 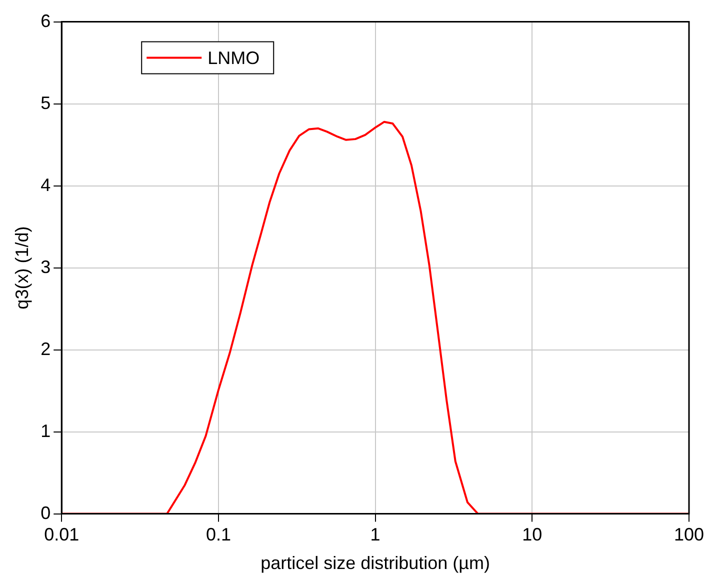 I want to click on x-tick-label: 0.1, so click(x=218, y=534).